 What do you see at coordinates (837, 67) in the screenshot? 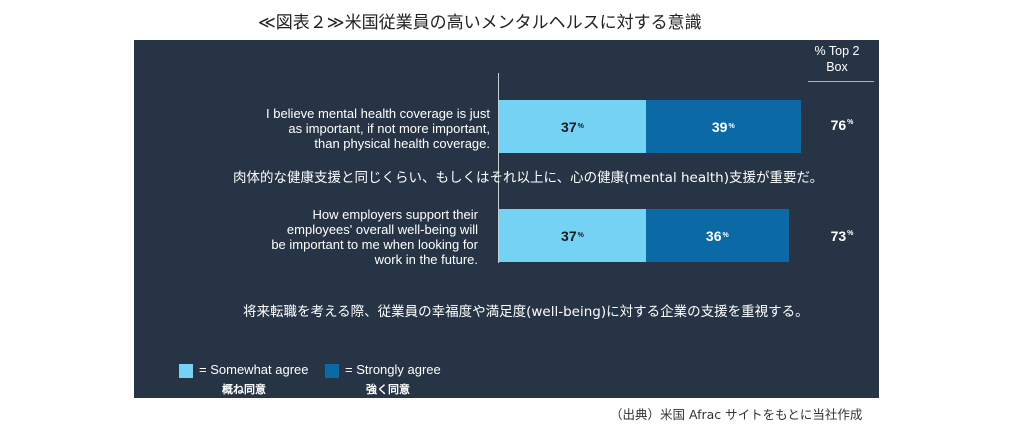
I see `top2-header-line-2: Box` at bounding box center [837, 67].